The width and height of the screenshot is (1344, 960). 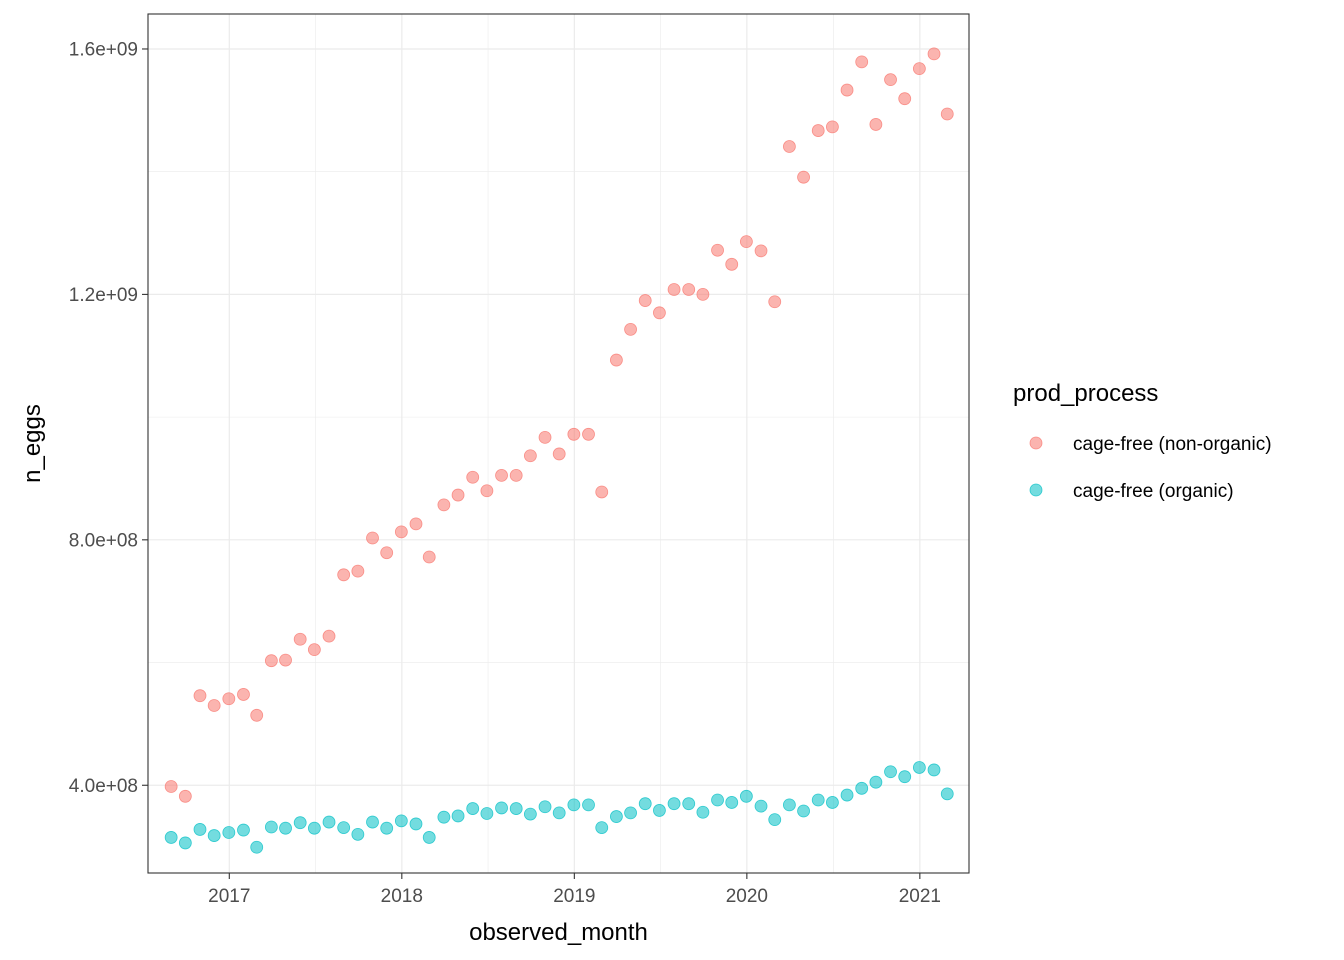 I want to click on legend-title: prod_process, so click(x=1085, y=393).